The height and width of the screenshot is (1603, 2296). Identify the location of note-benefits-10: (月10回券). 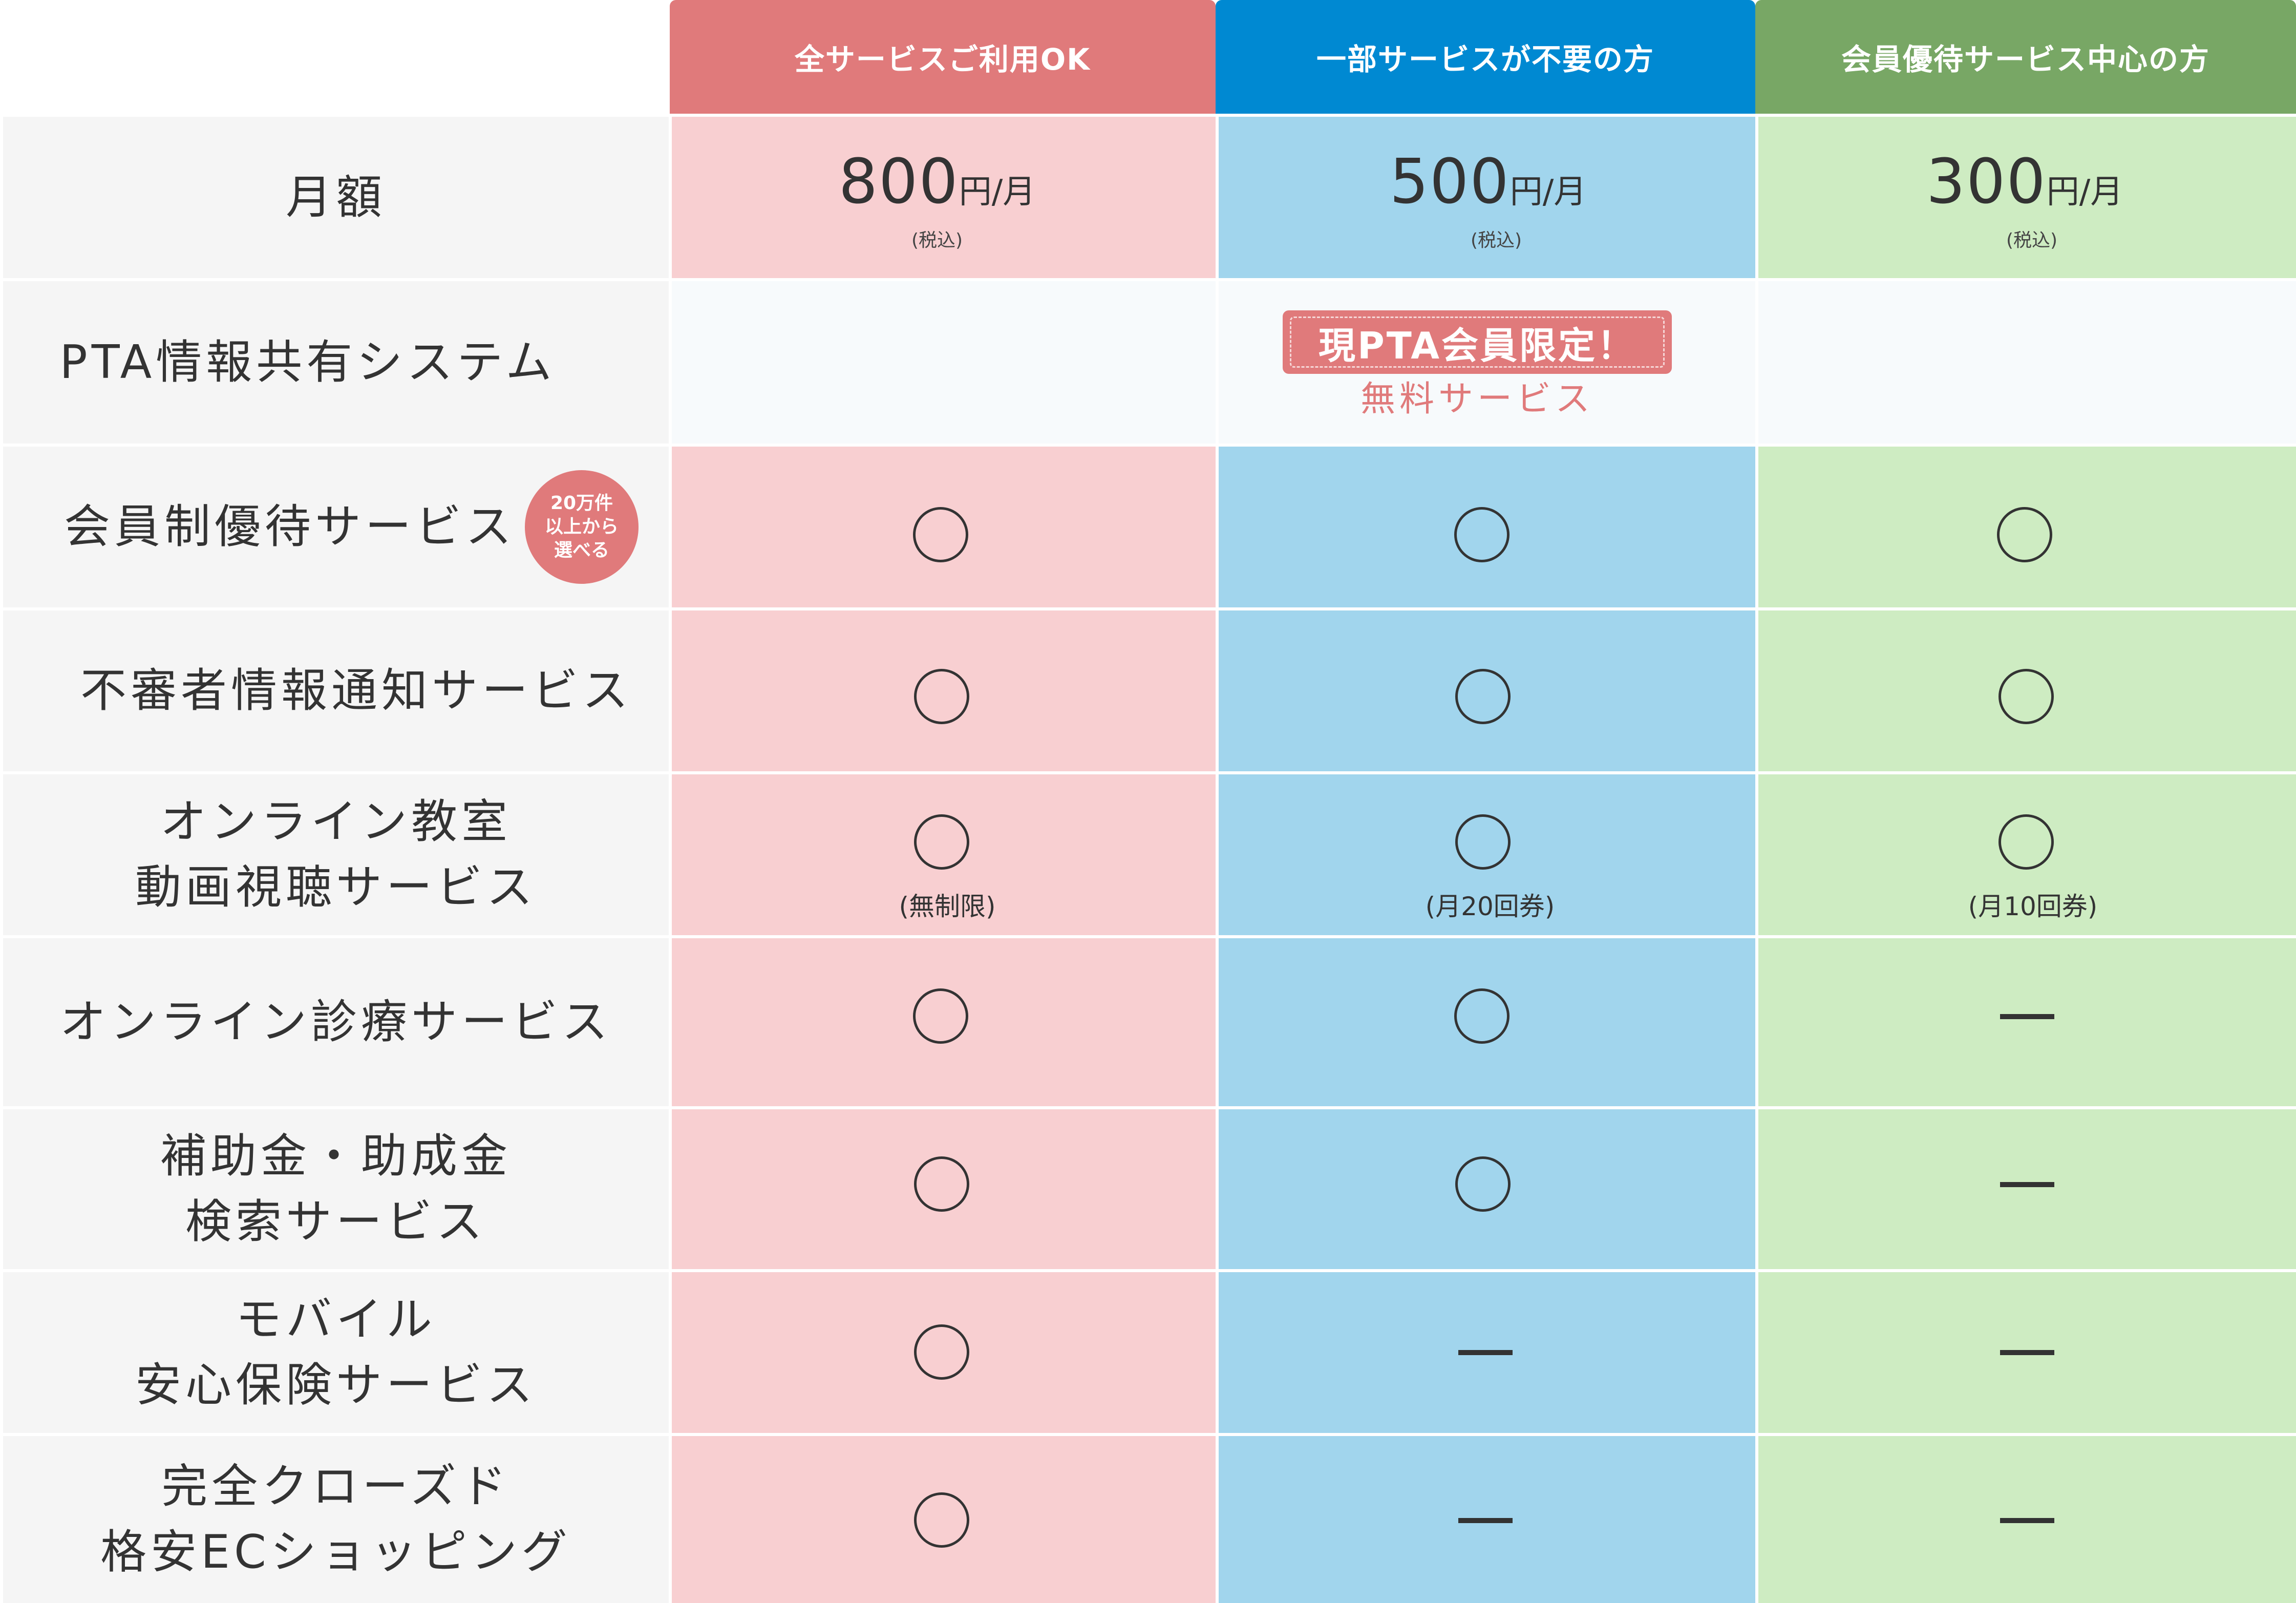
(2033, 906).